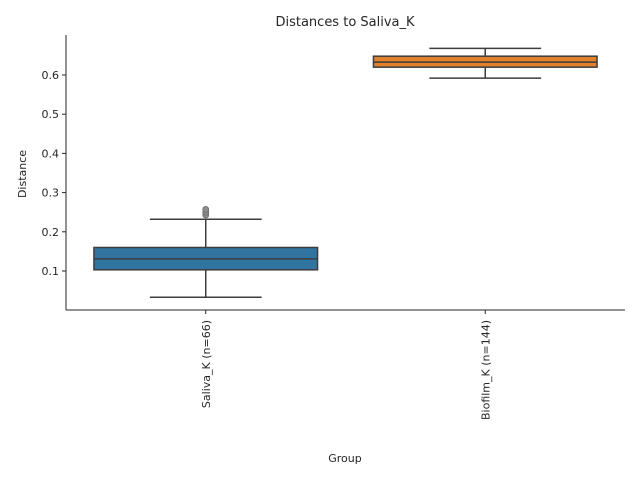  What do you see at coordinates (346, 365) in the screenshot?
I see `x-axis-ticks: Saliva_K (n=66) Biofilm_K (n=144)` at bounding box center [346, 365].